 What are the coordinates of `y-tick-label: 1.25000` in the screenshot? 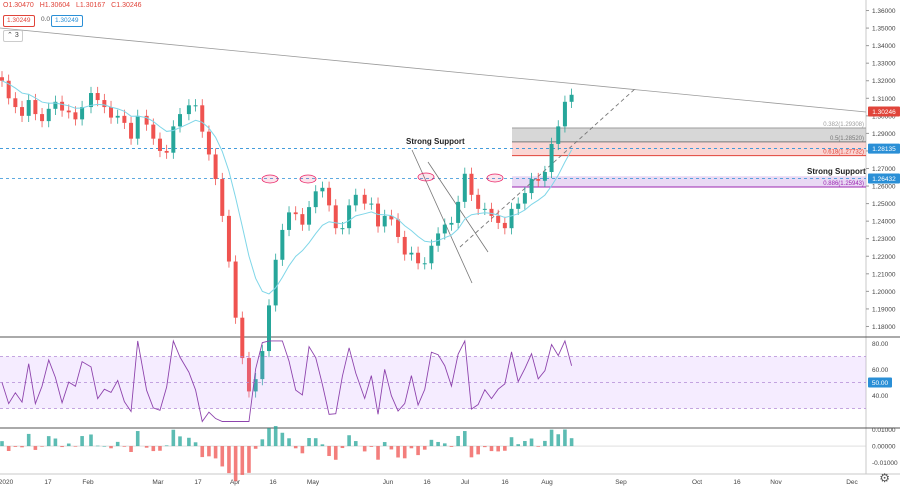 It's located at (884, 204).